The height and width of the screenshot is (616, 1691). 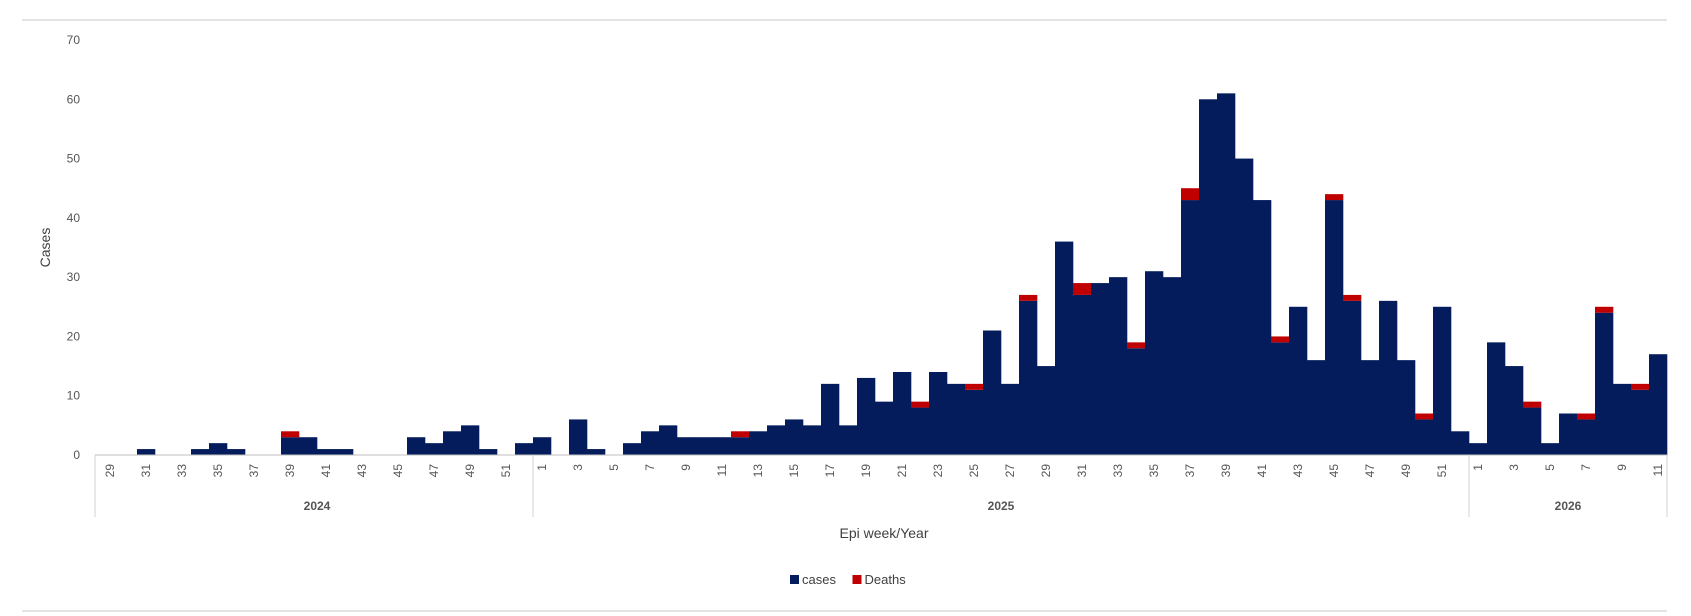 What do you see at coordinates (819, 579) in the screenshot?
I see `legend-label-cases: cases` at bounding box center [819, 579].